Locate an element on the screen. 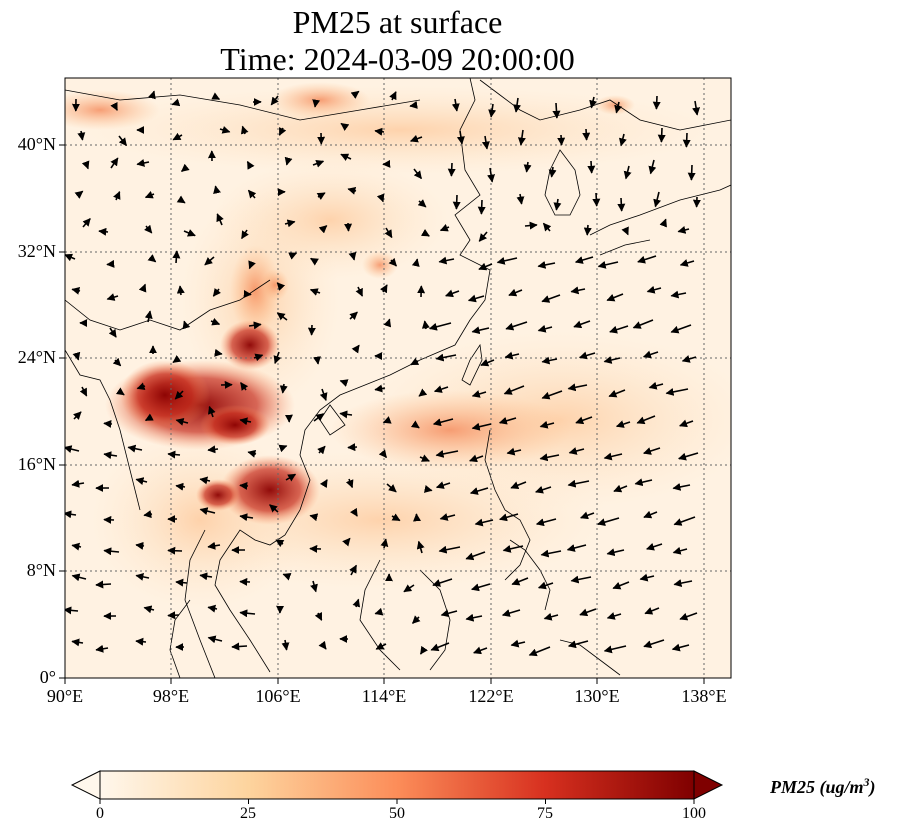  colorbar-body is located at coordinates (397, 785).